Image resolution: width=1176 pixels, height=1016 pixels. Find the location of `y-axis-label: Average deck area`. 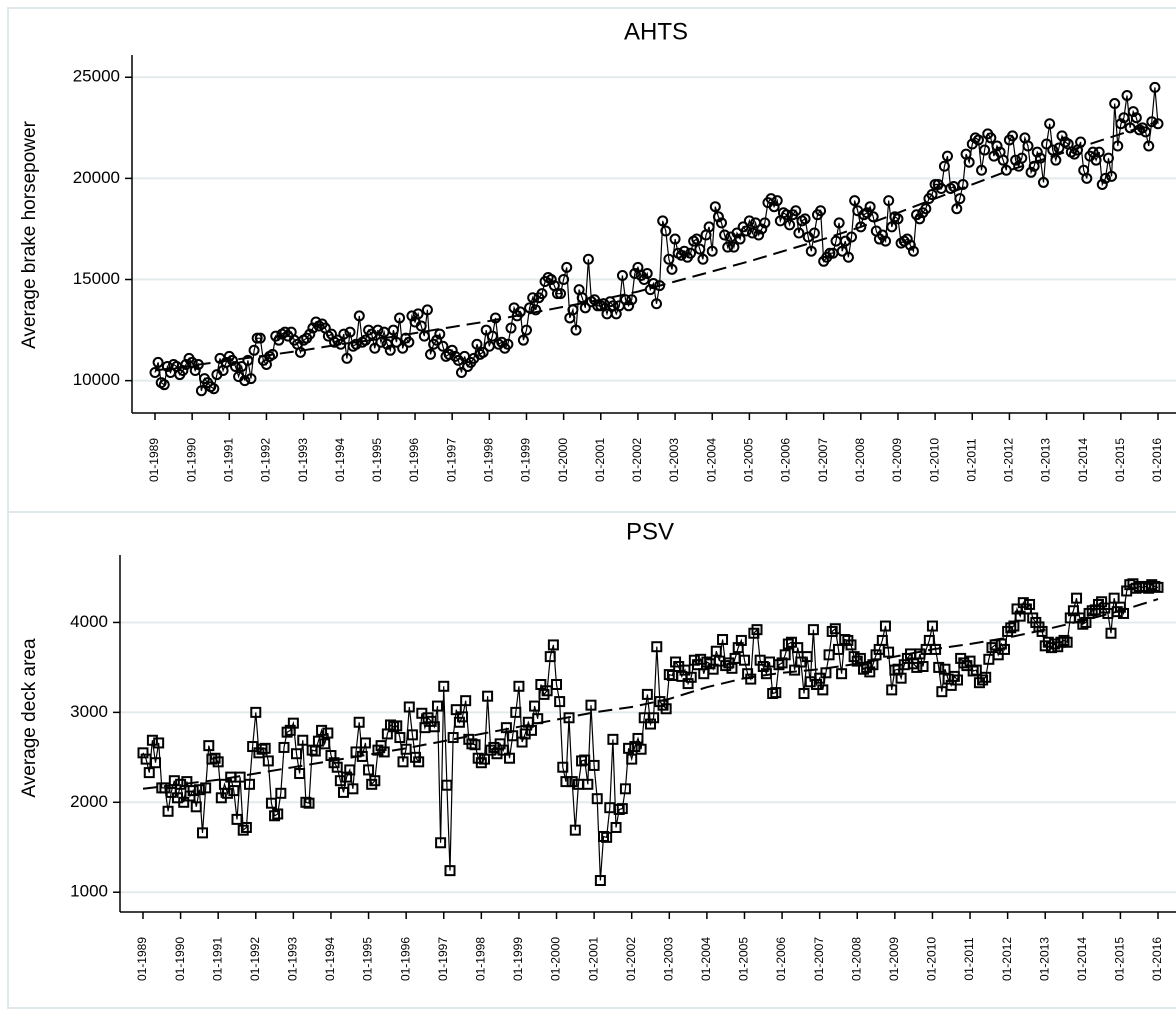

y-axis-label: Average deck area is located at coordinates (29, 718).